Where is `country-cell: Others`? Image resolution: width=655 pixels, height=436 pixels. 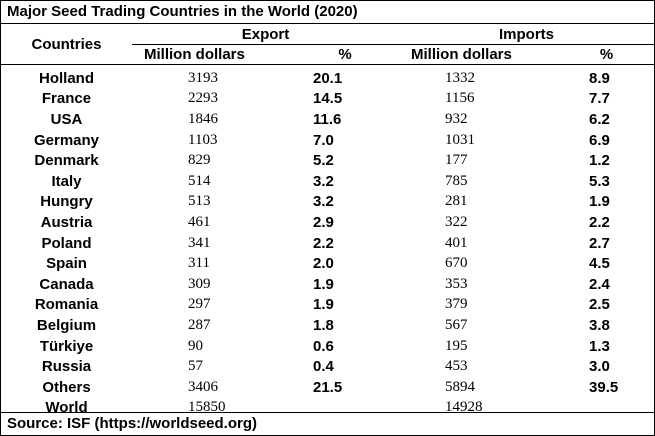 country-cell: Others is located at coordinates (66, 387).